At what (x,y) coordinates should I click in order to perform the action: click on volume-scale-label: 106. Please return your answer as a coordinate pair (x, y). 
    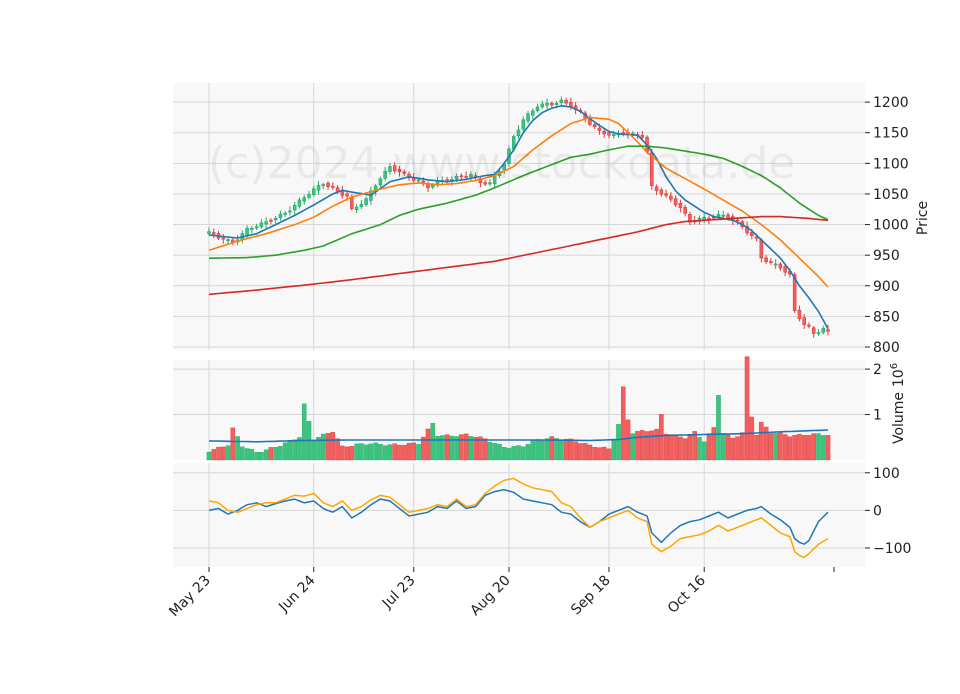
    Looking at the image, I should click on (898, 375).